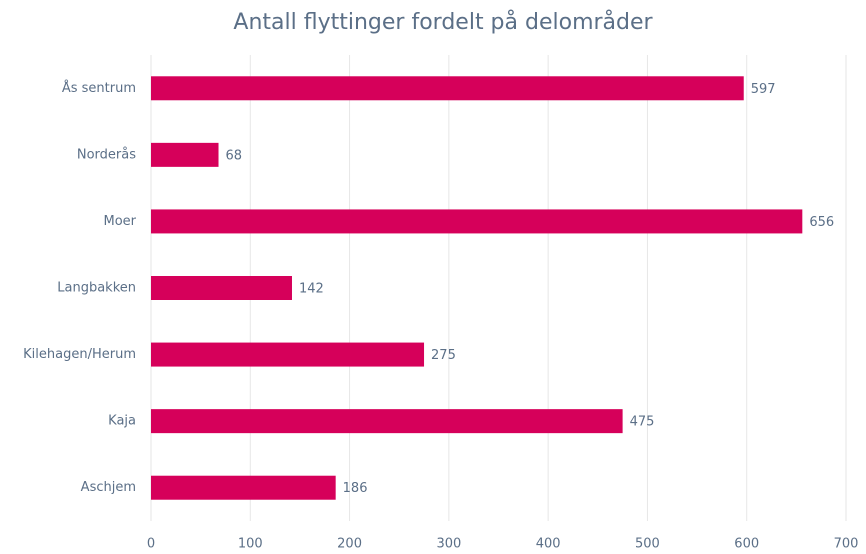  What do you see at coordinates (234, 155) in the screenshot?
I see `data-label: 68` at bounding box center [234, 155].